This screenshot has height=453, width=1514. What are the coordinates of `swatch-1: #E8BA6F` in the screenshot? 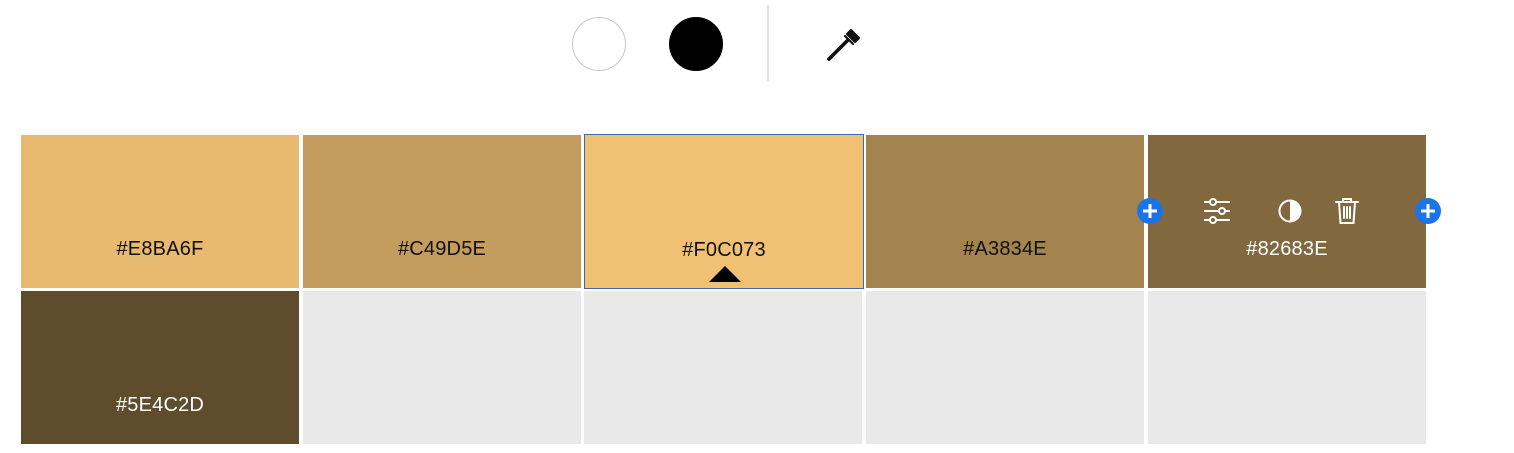 It's located at (160, 211).